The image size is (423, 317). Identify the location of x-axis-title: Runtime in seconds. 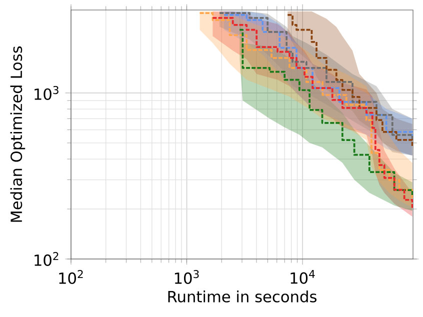
(242, 296).